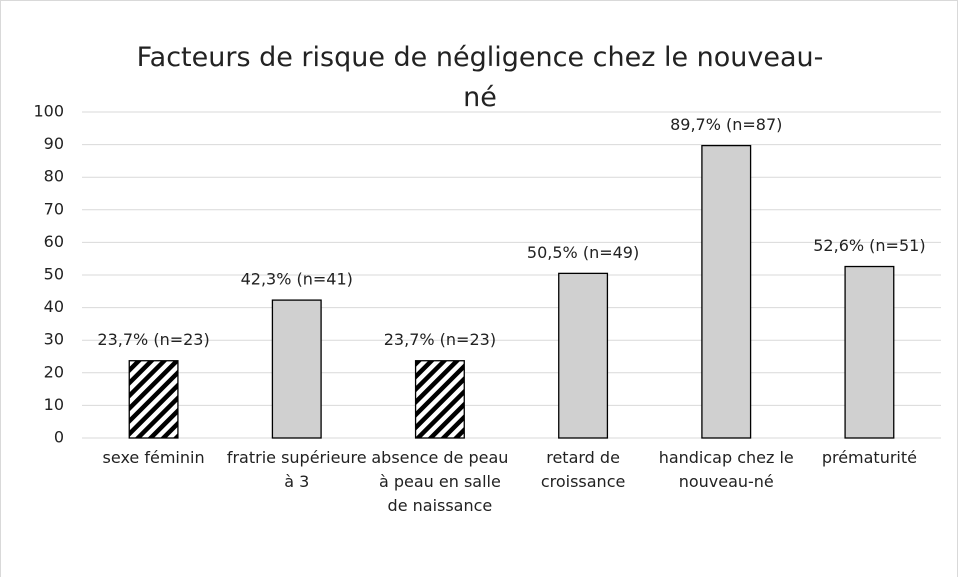 Image resolution: width=961 pixels, height=577 pixels. What do you see at coordinates (54, 143) in the screenshot?
I see `y-tick-label: 90` at bounding box center [54, 143].